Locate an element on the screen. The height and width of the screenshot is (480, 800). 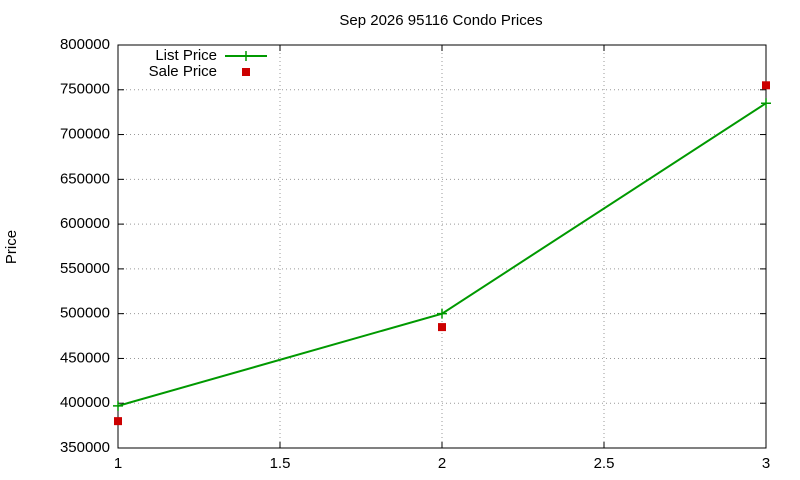
chart-title: Sep 2026 95116 Condo Prices is located at coordinates (440, 20).